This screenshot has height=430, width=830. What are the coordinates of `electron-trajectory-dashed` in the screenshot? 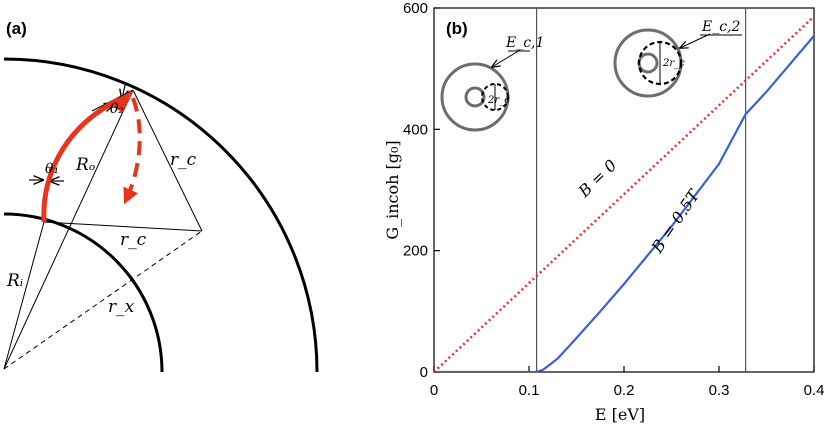 It's located at (132, 151).